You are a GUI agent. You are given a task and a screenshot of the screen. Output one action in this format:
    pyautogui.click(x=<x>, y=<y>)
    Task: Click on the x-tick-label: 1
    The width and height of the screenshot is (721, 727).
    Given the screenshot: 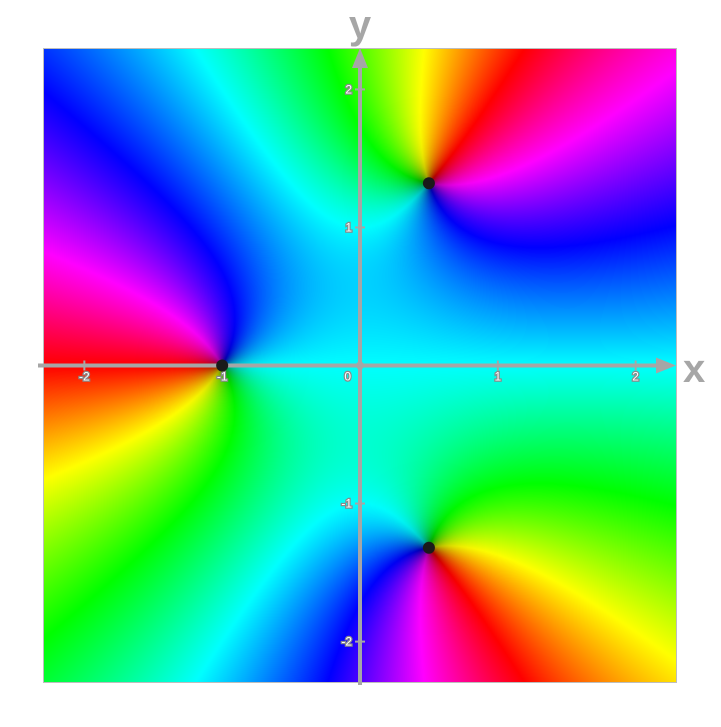 What is the action you would take?
    pyautogui.click(x=497, y=377)
    